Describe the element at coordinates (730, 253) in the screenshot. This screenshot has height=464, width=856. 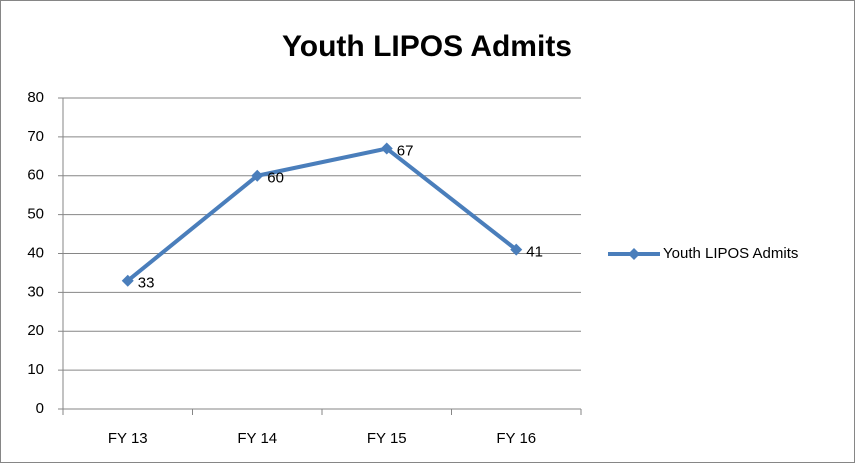
I see `legend-label: Youth LIPOS Admits` at that location.